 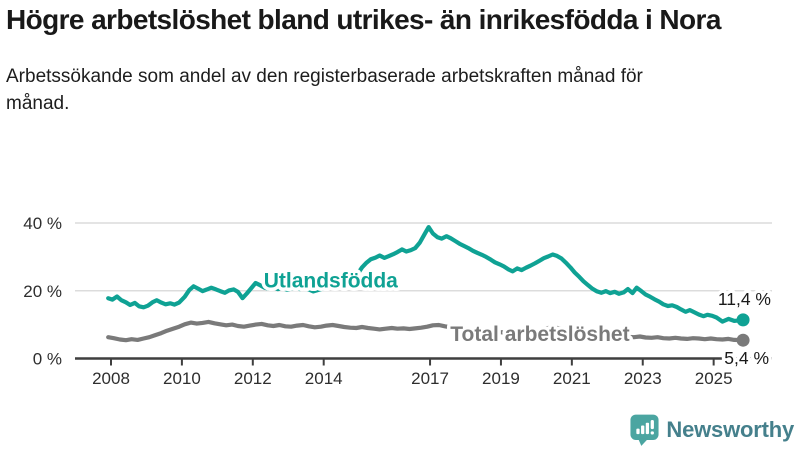 What do you see at coordinates (743, 320) in the screenshot?
I see `series-end-dot-utlandsfodda` at bounding box center [743, 320].